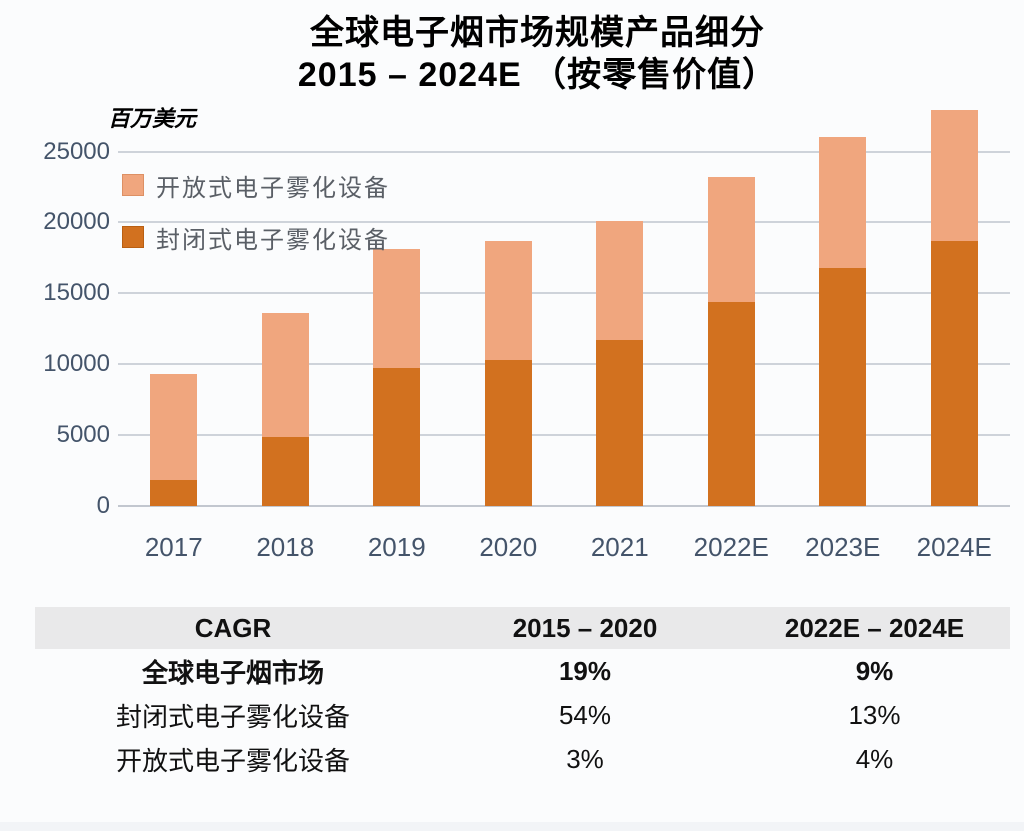 This screenshot has width=1024, height=831. I want to click on x-axis-line, so click(564, 506).